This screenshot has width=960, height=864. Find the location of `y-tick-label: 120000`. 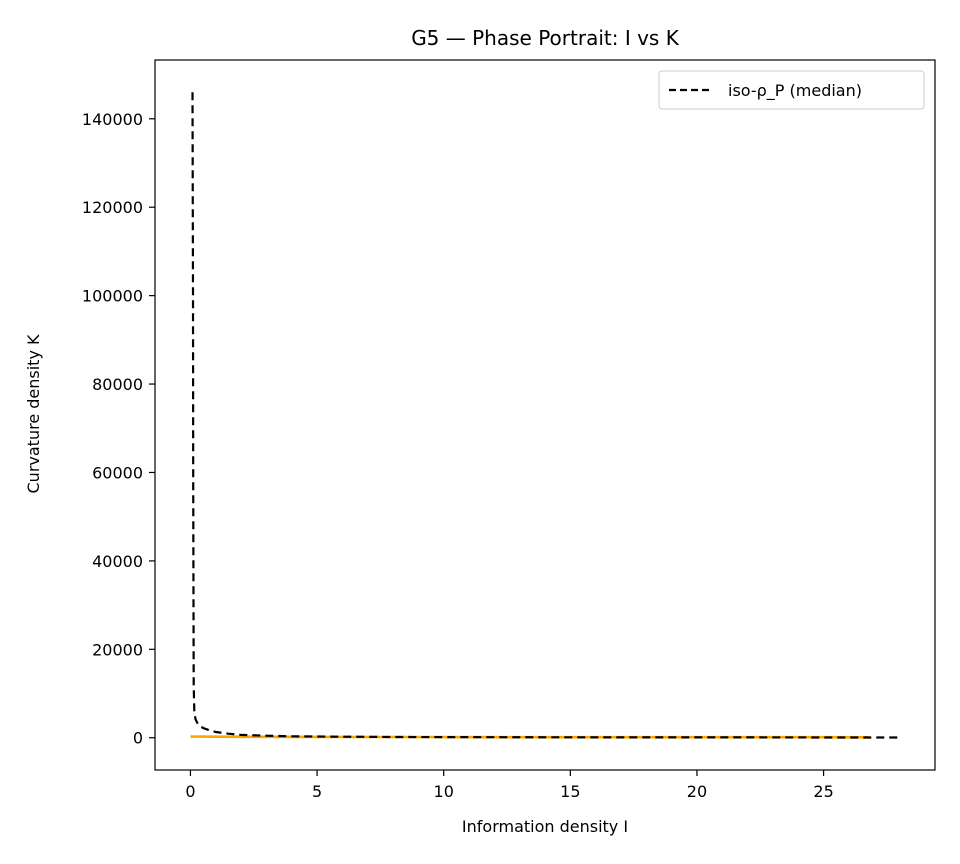

y-tick-label: 120000 is located at coordinates (112, 207).